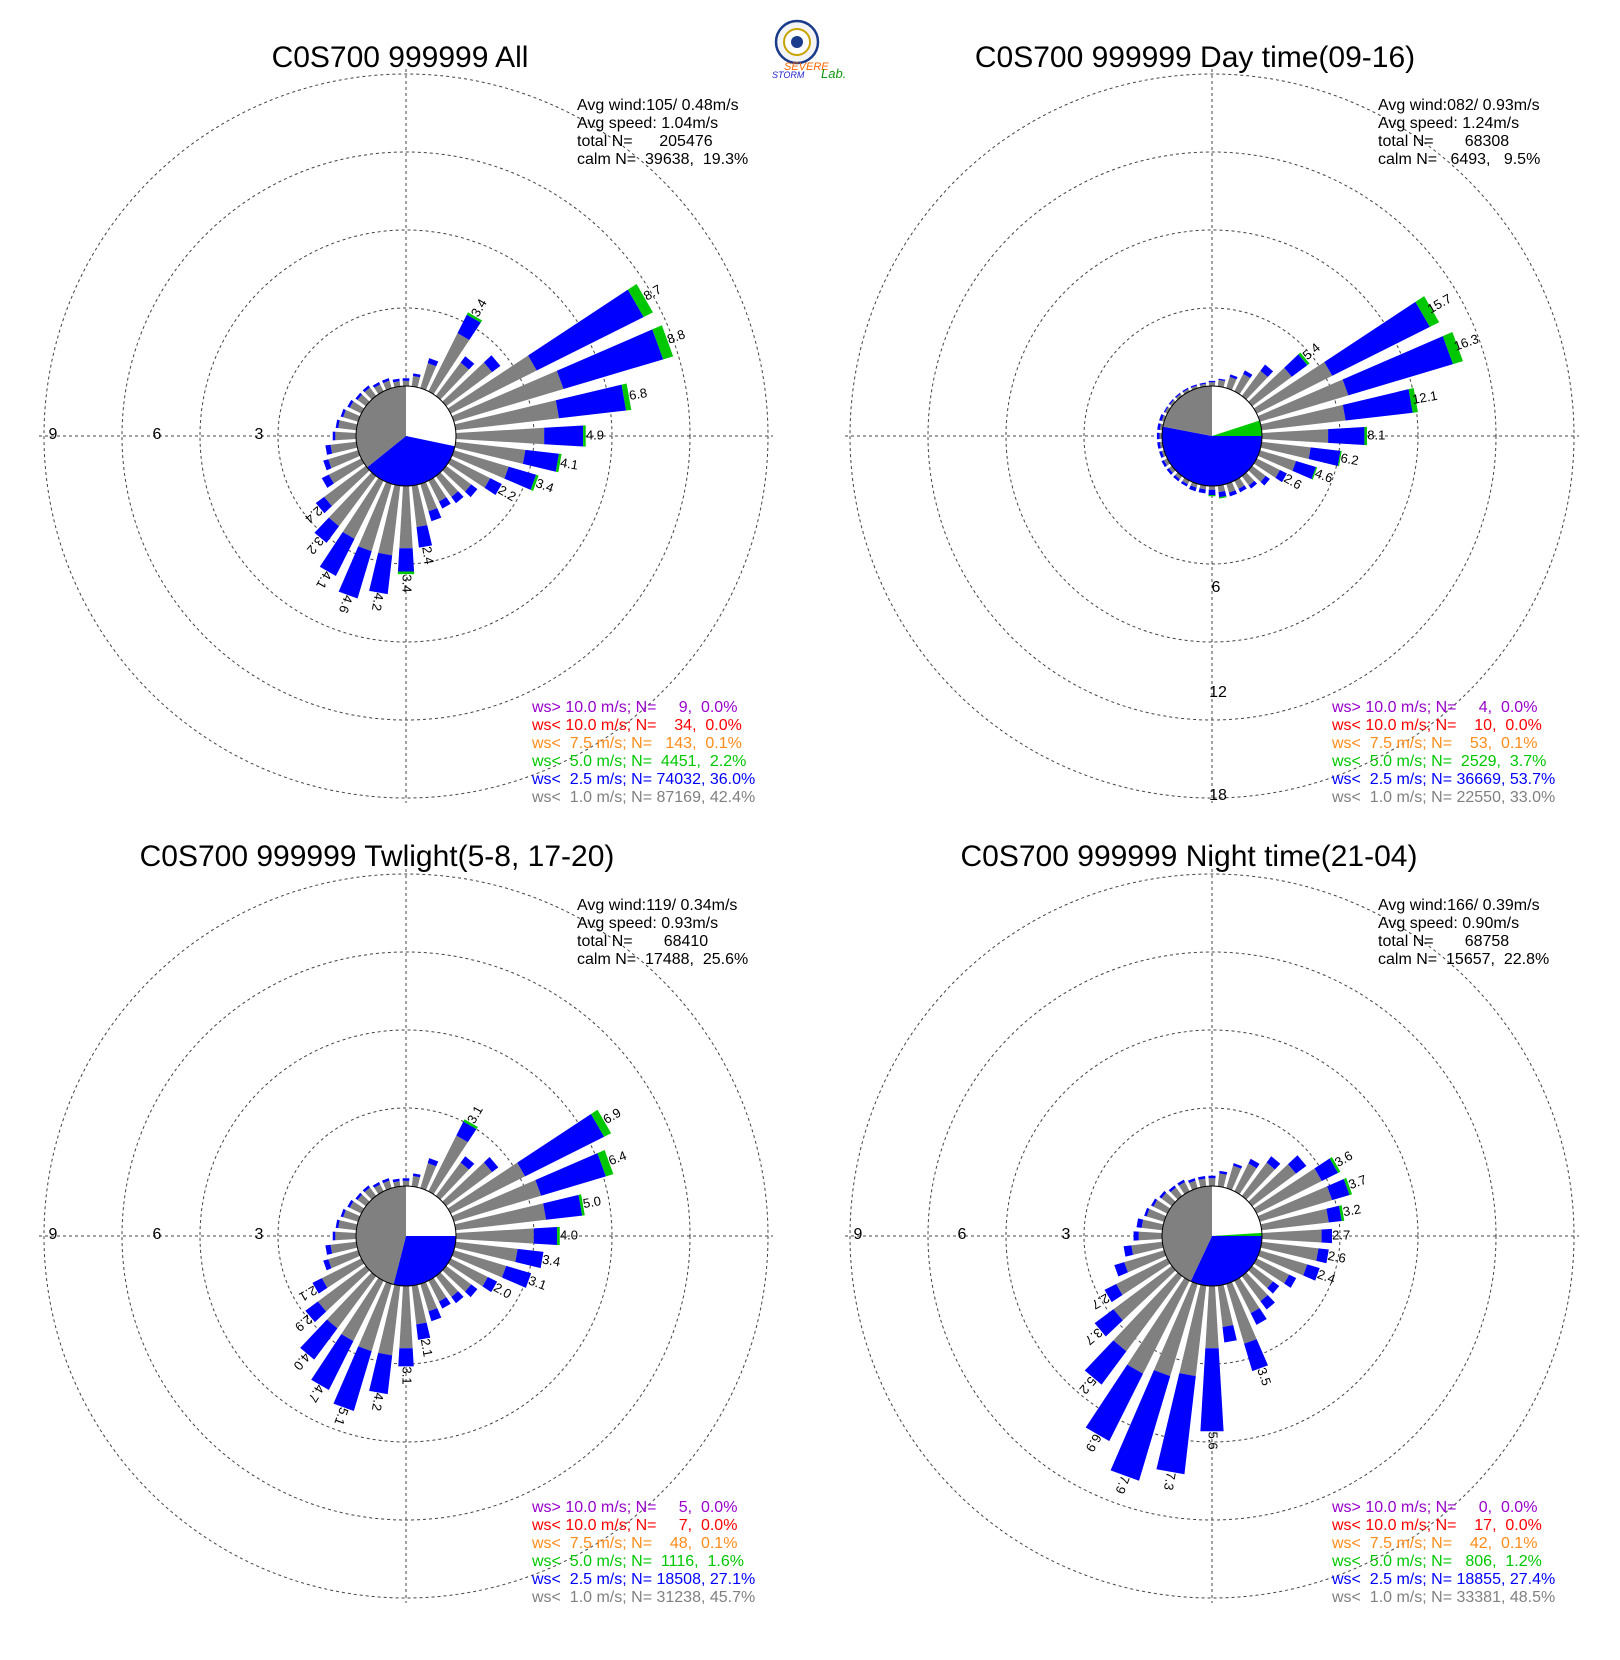  I want to click on petal-label: 6.2, so click(1349, 459).